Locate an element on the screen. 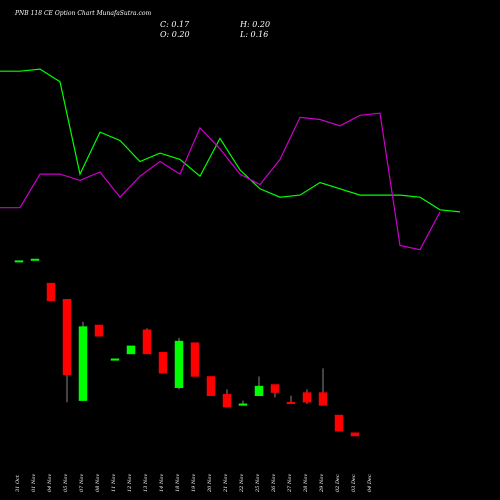 Image resolution: width=500 pixels, height=500 pixels. x-tick-label: 29 Nov is located at coordinates (322, 483).